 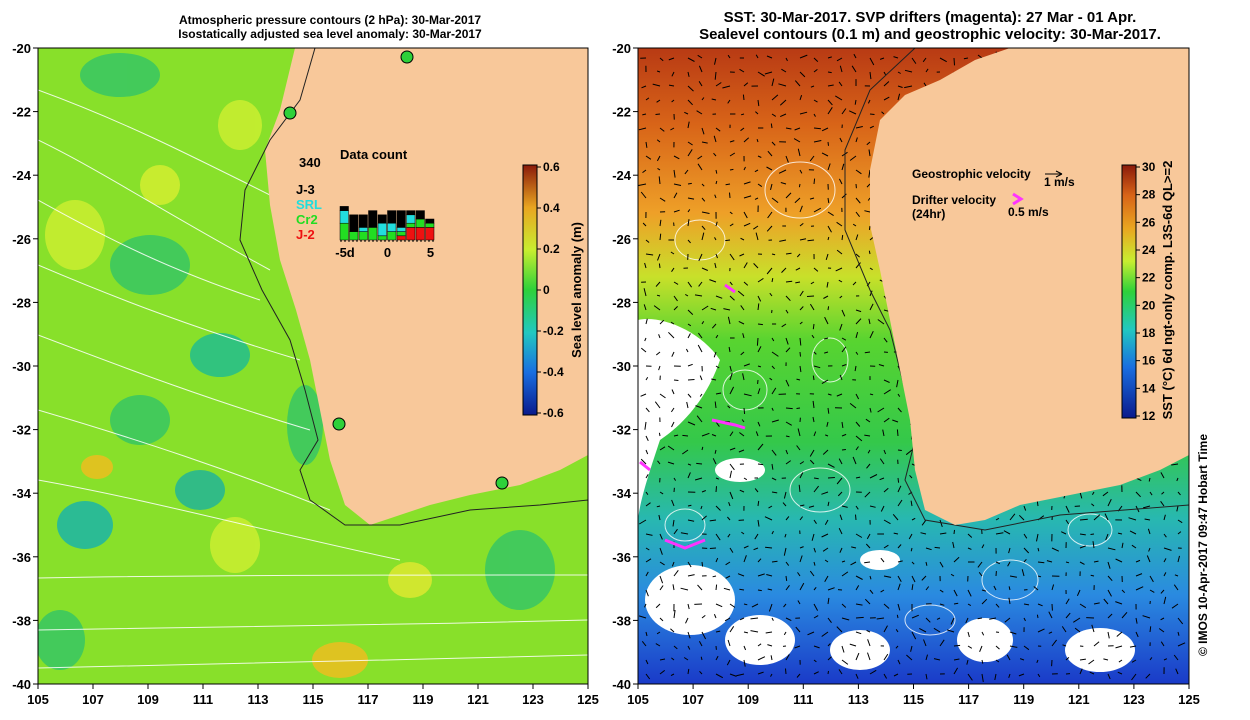 What do you see at coordinates (622, 493) in the screenshot?
I see `lat-tick-label: -34` at bounding box center [622, 493].